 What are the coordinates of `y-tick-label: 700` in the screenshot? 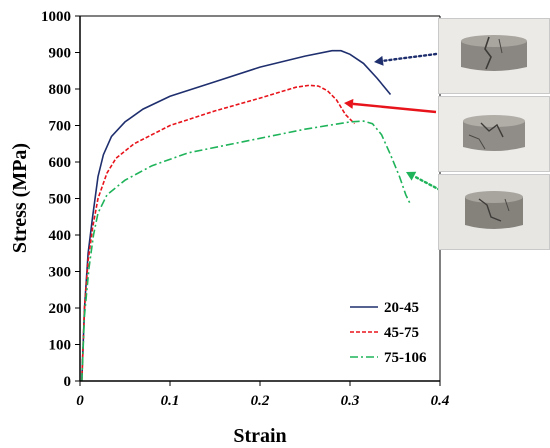 It's located at (60, 127).